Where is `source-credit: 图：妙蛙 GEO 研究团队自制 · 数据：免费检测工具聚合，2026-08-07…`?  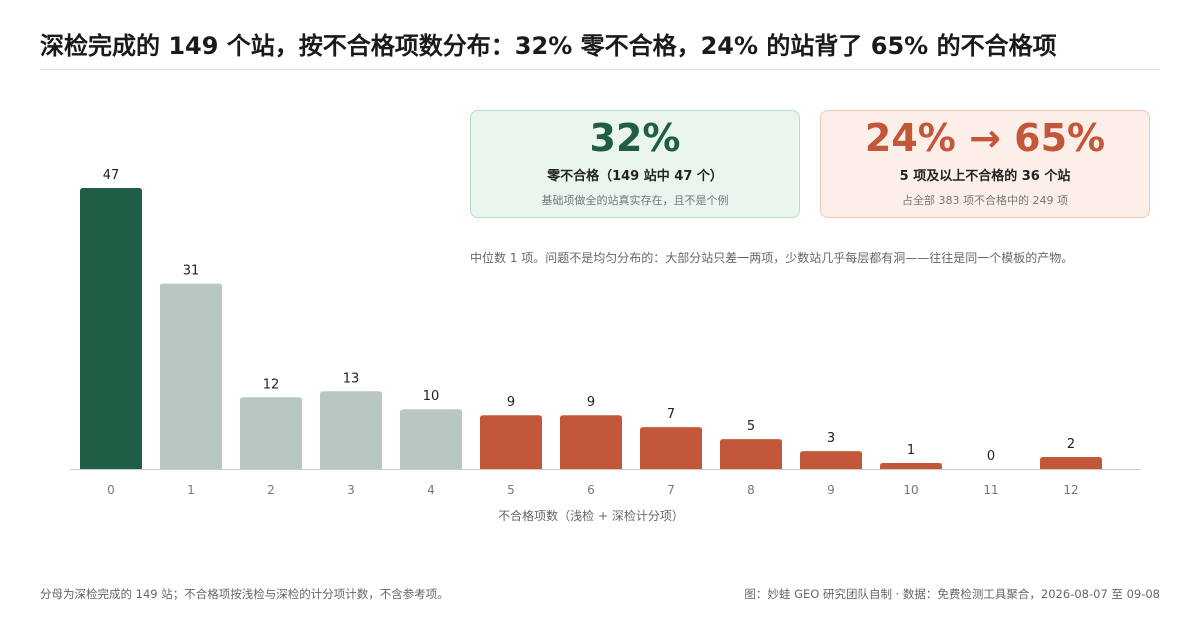 source-credit: 图：妙蛙 GEO 研究团队自制 · 数据：免费检测工具聚合，2026-08-07… is located at coordinates (952, 594).